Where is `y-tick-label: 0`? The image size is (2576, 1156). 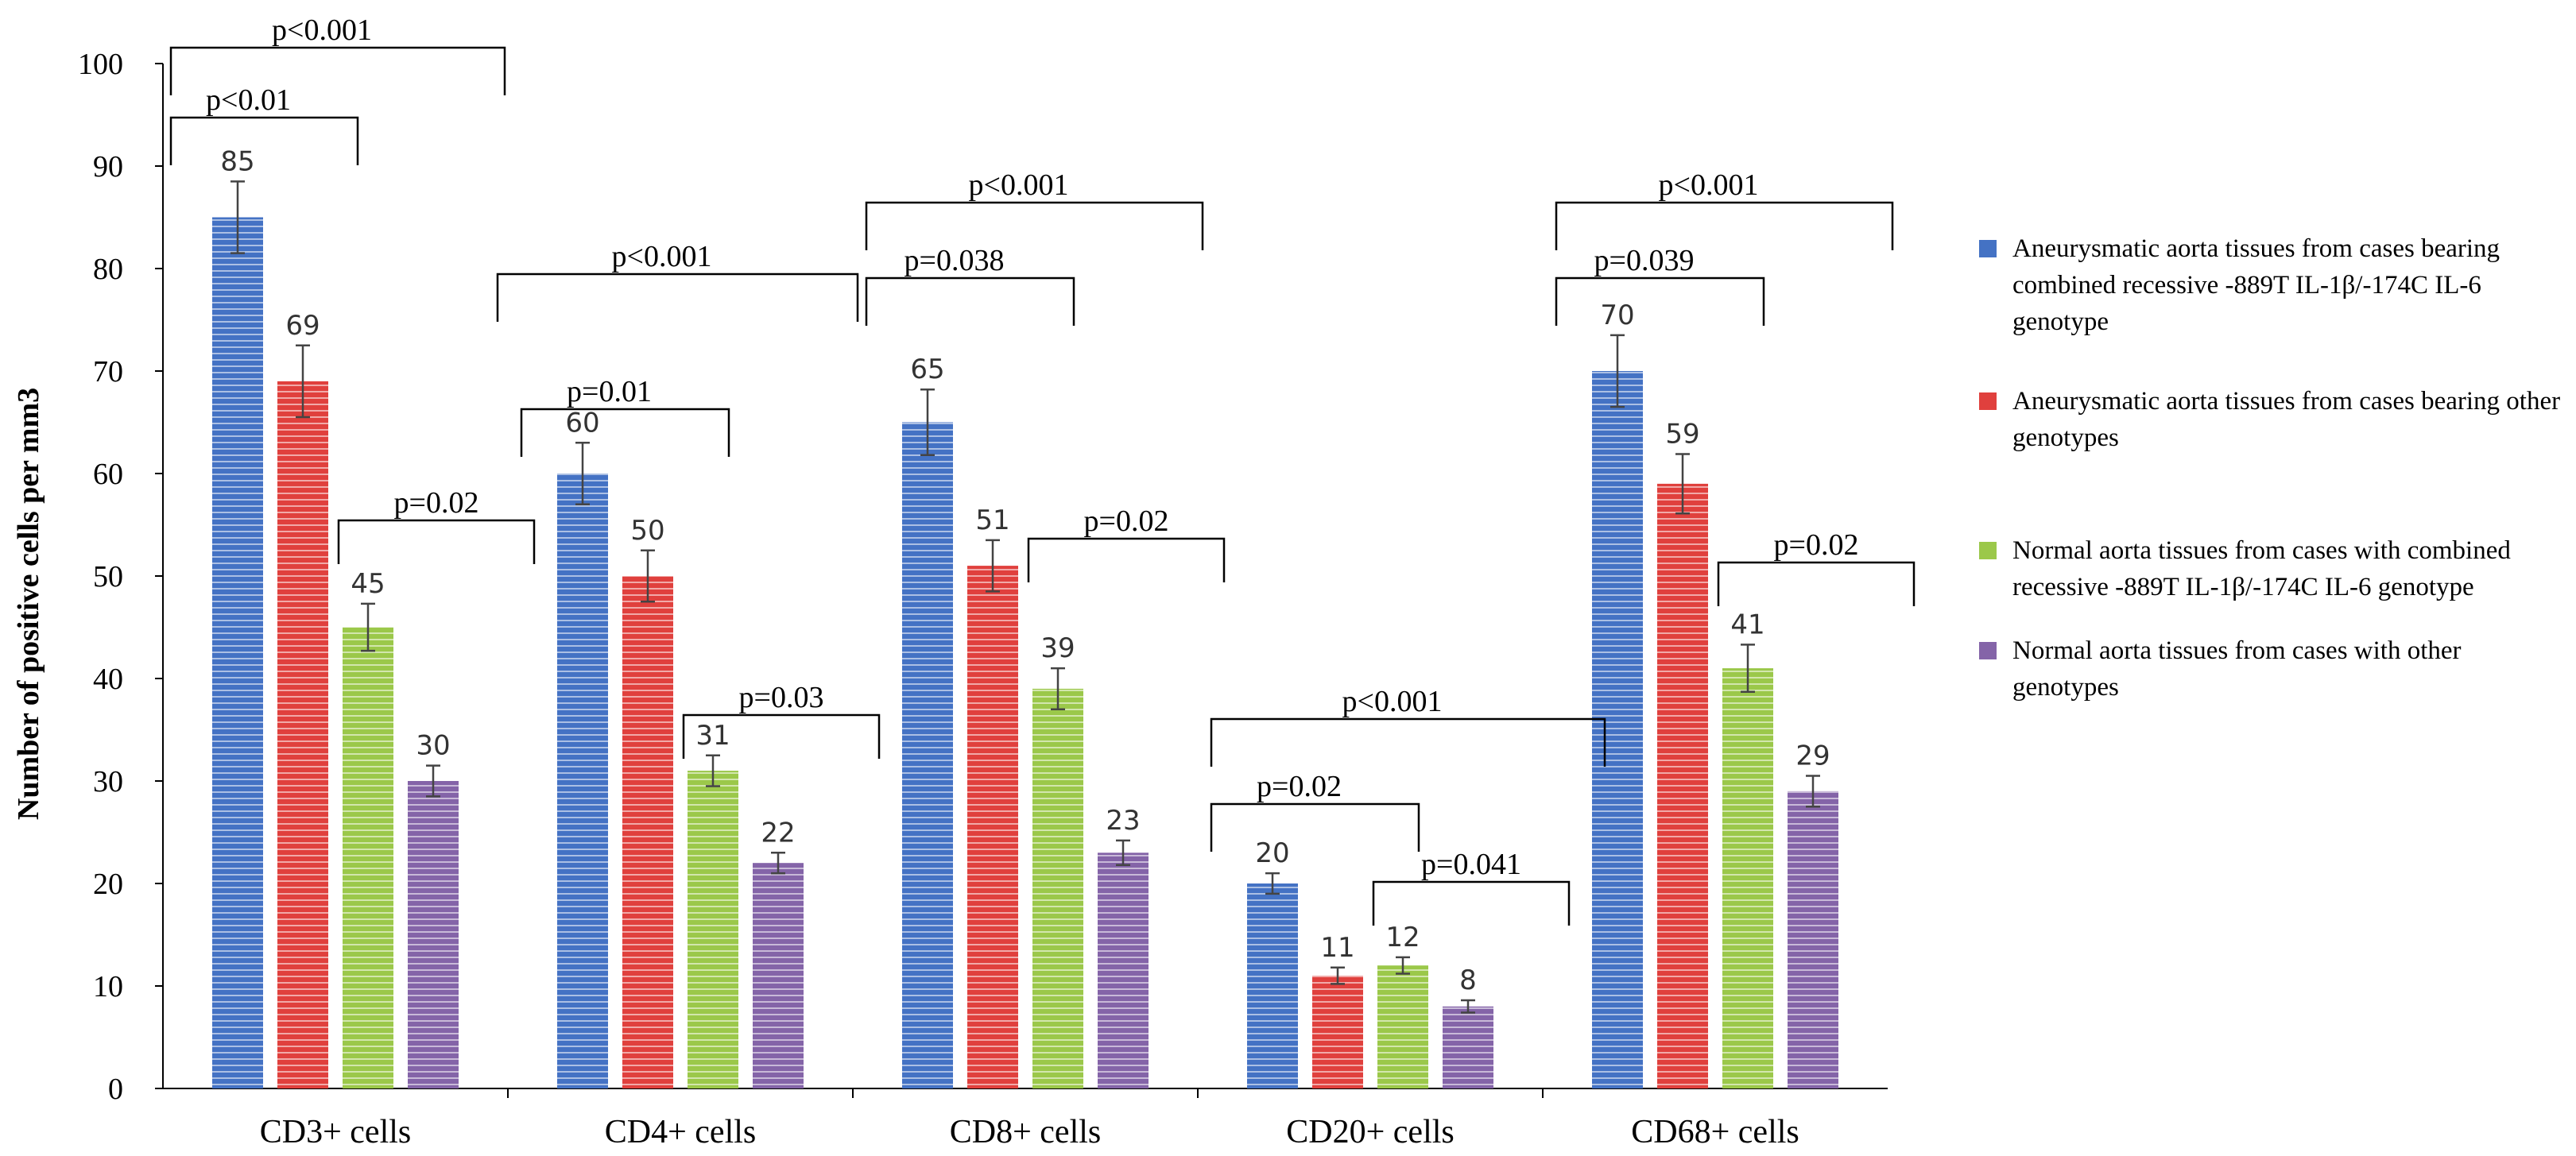 y-tick-label: 0 is located at coordinates (116, 1089).